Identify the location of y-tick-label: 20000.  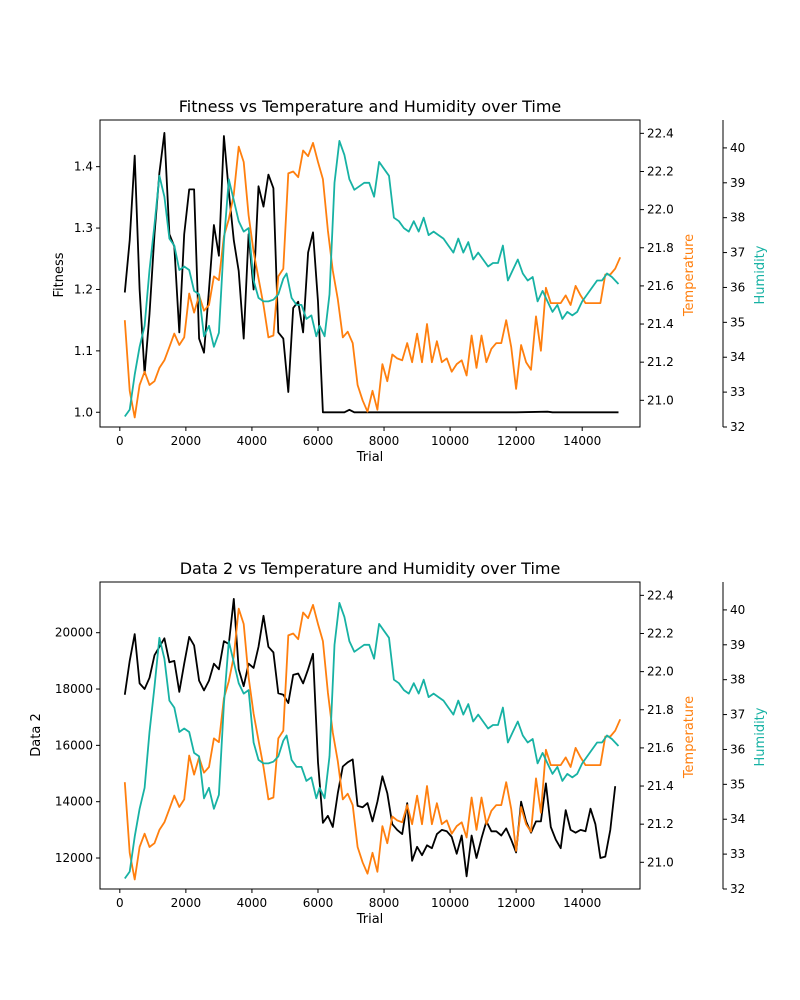
(74, 633).